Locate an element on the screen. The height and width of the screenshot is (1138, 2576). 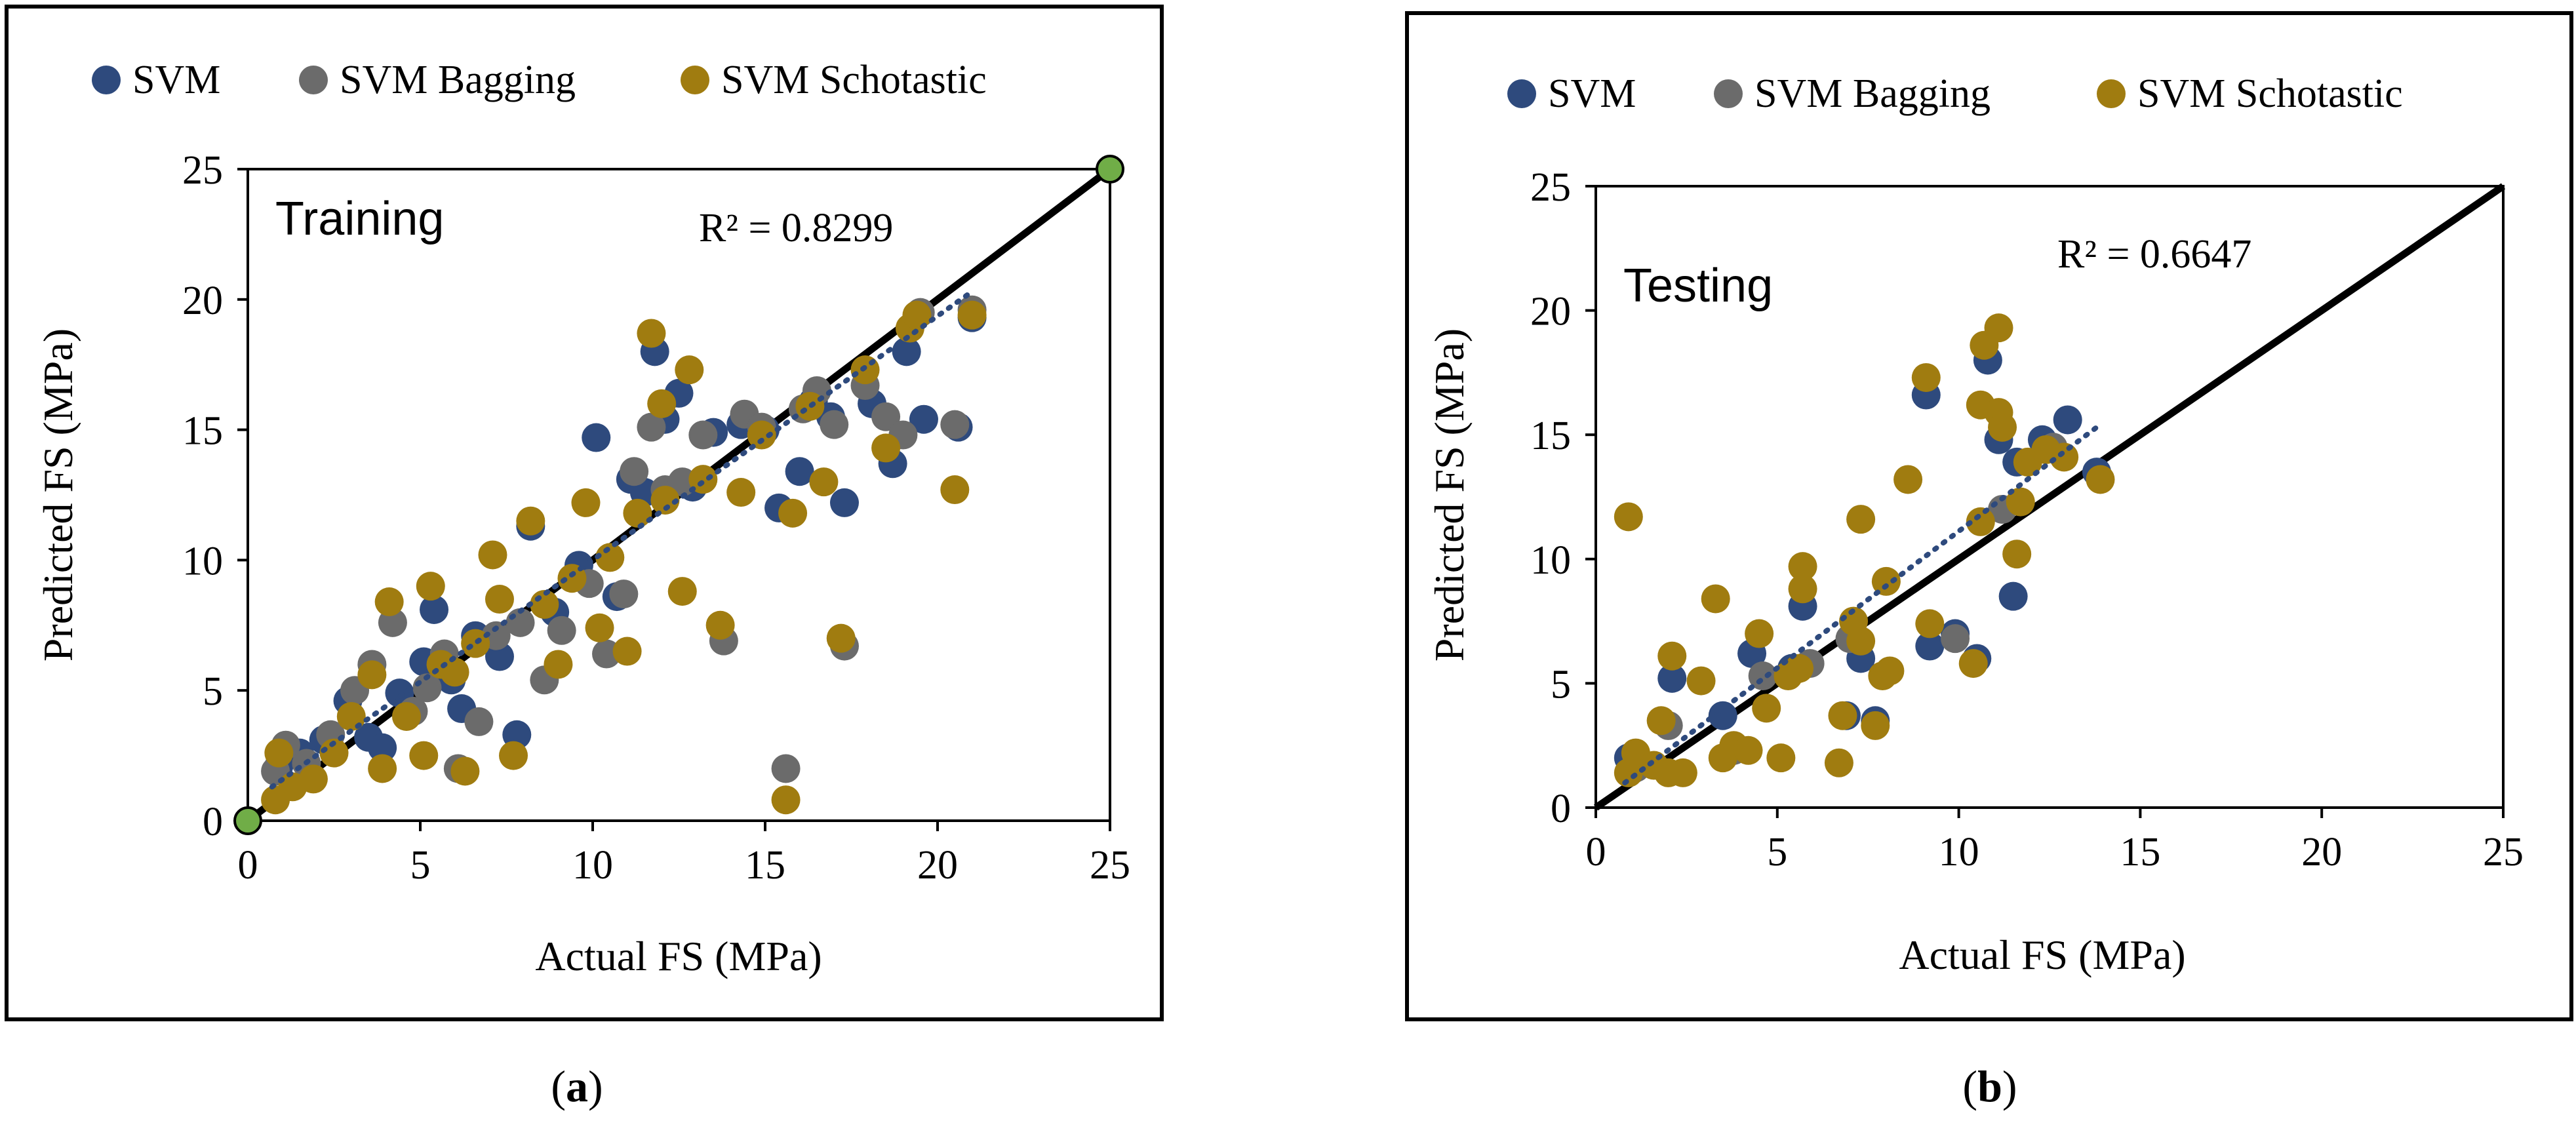
legend-marker-svm-stochastic is located at coordinates (2111, 94).